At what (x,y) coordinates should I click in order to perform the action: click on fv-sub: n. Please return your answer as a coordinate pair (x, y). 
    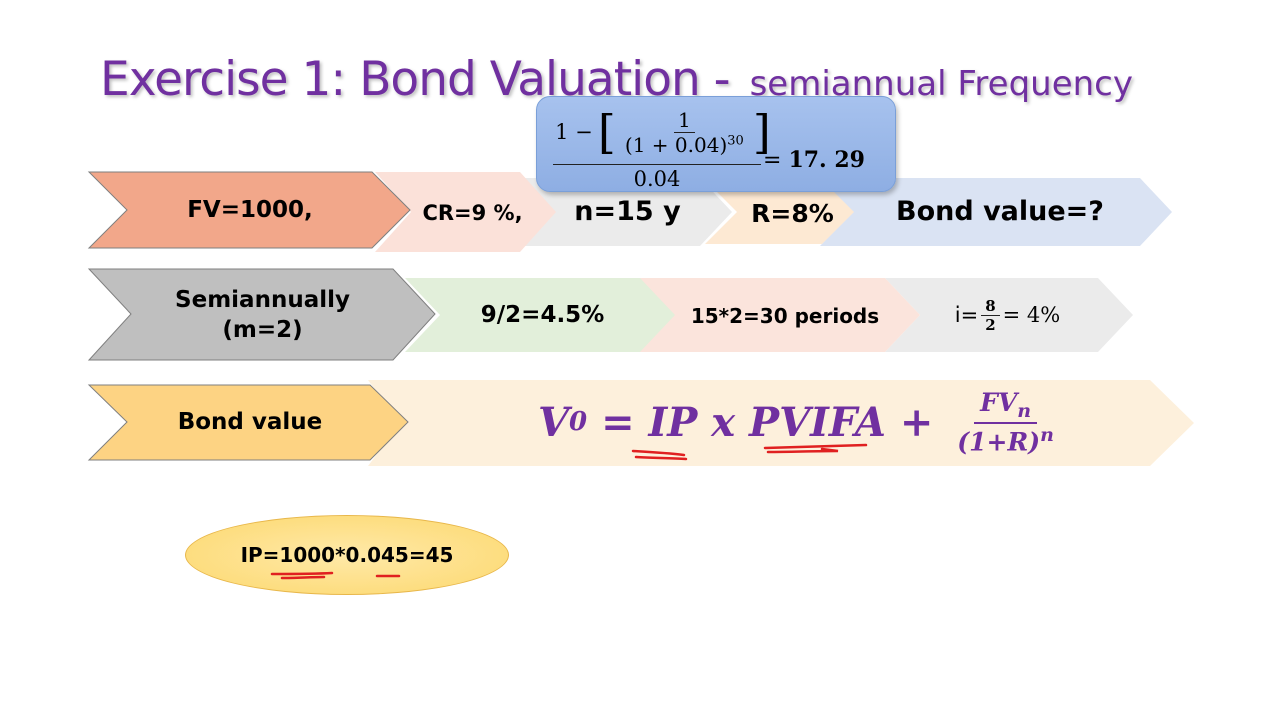
    Looking at the image, I should click on (1024, 410).